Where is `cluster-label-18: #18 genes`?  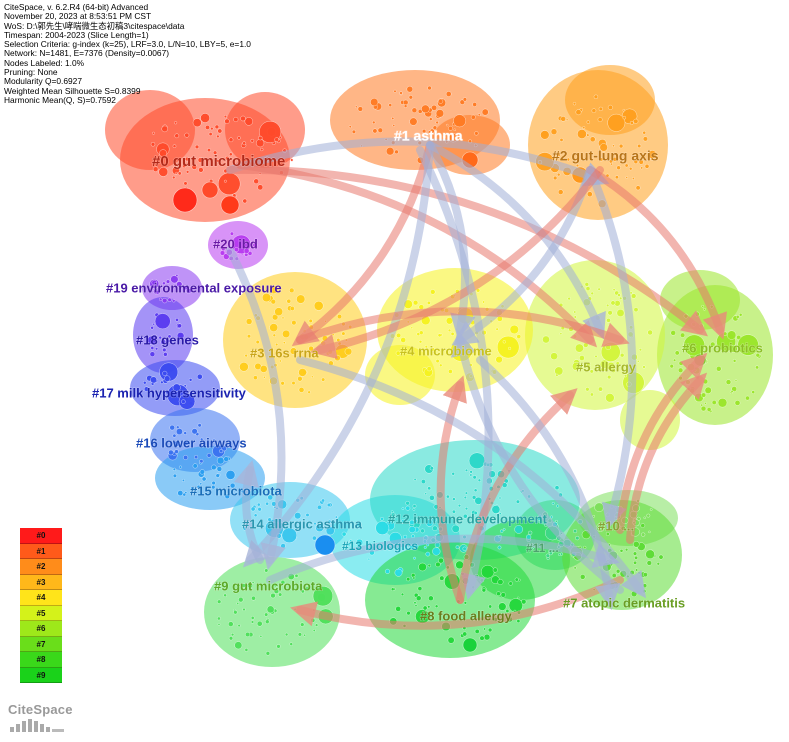 cluster-label-18: #18 genes is located at coordinates (168, 340).